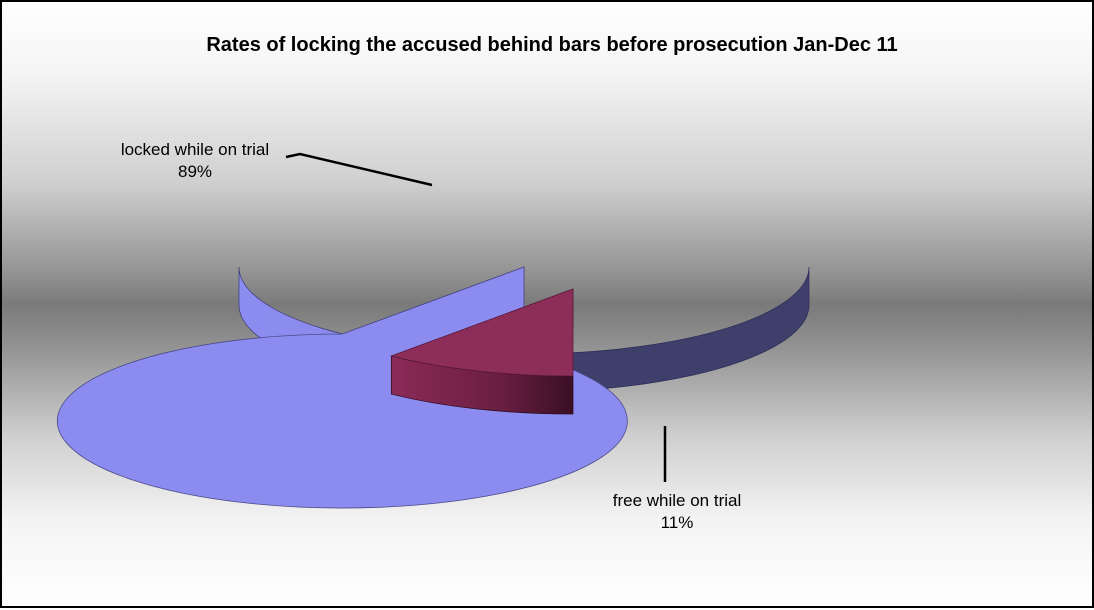 The width and height of the screenshot is (1094, 610). What do you see at coordinates (677, 522) in the screenshot?
I see `slice-label-free-percent: 11%` at bounding box center [677, 522].